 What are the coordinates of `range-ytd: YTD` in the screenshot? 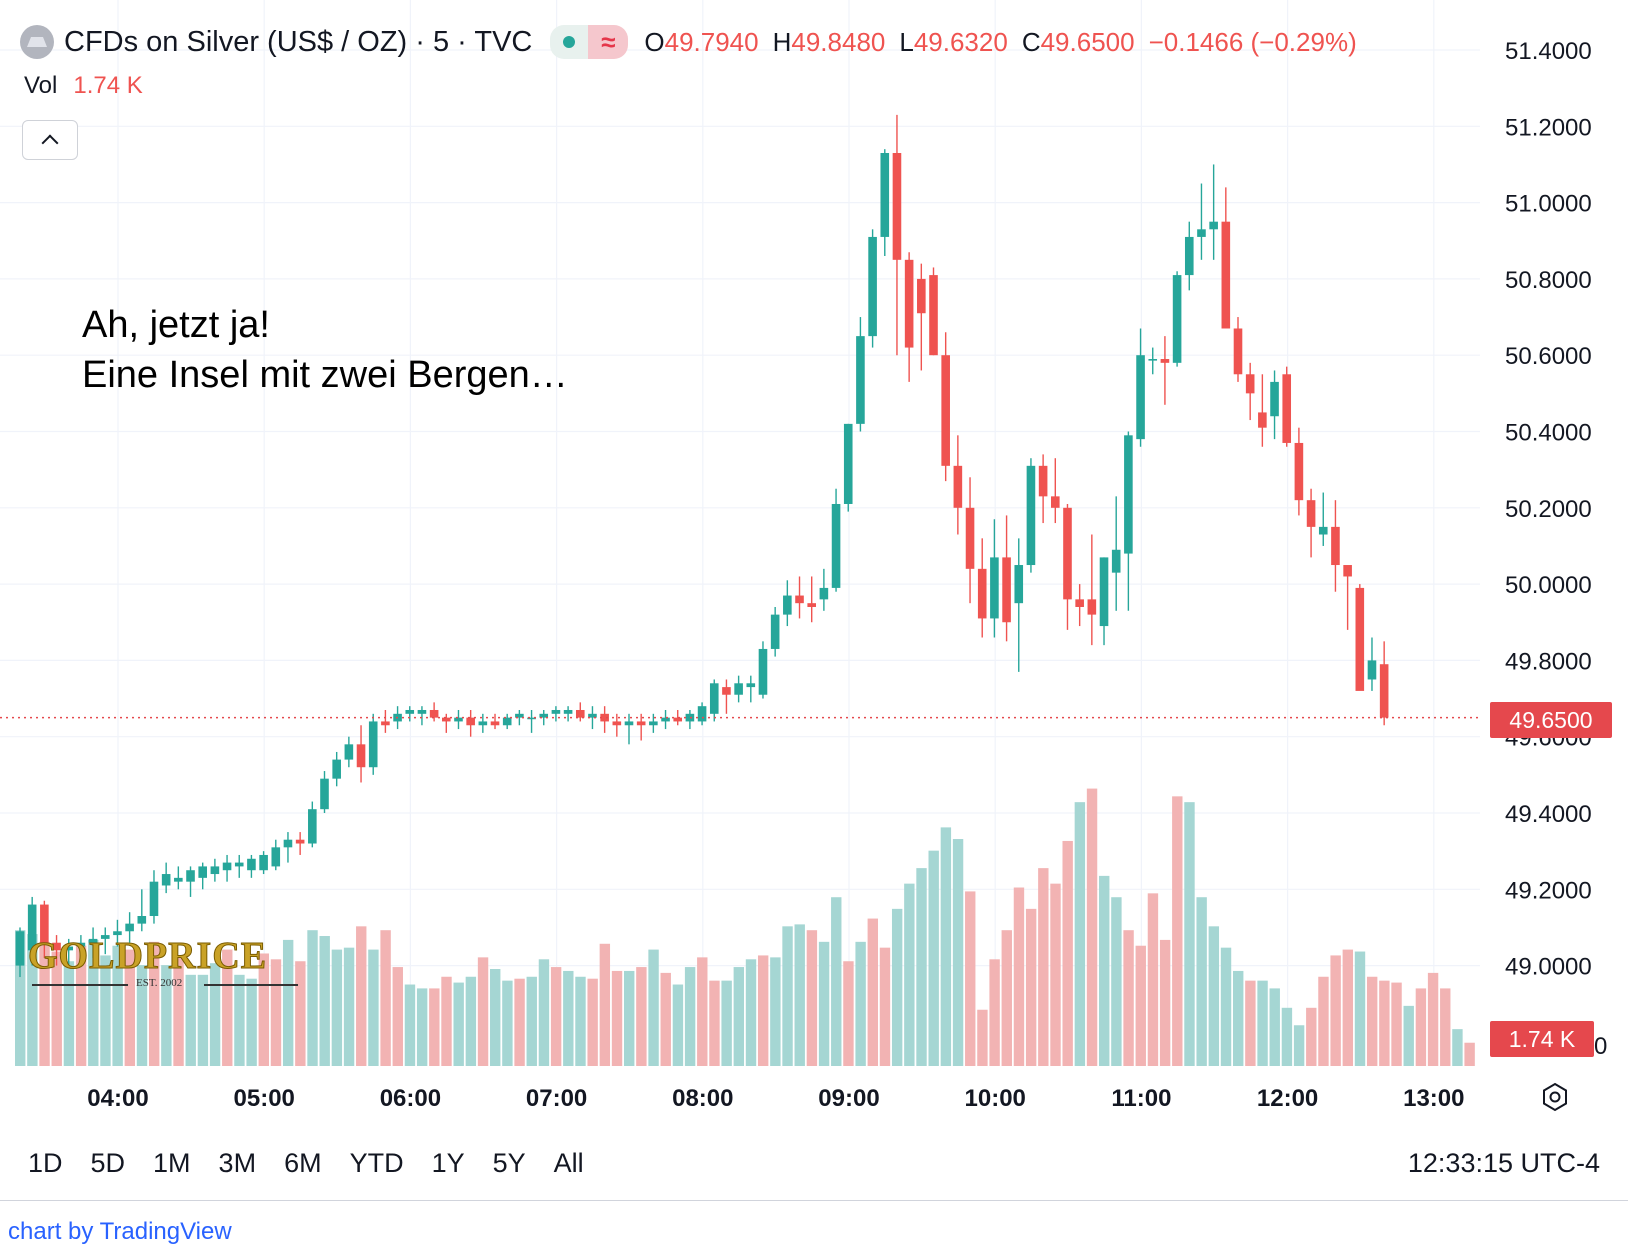 It's located at (376, 1163).